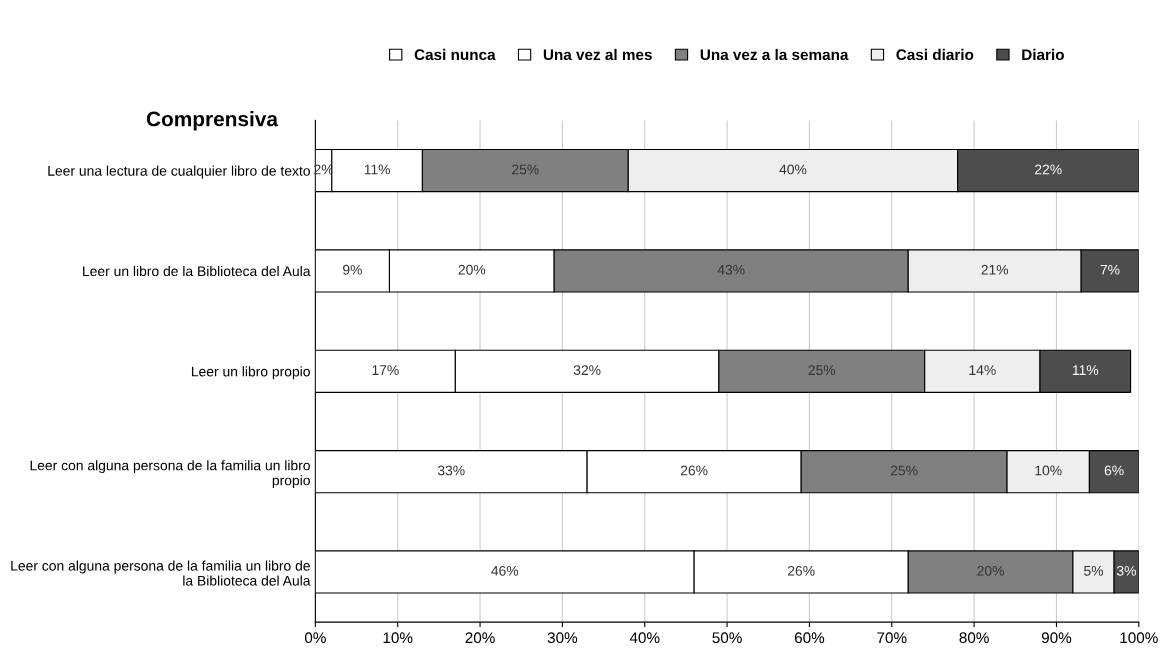 This screenshot has height=669, width=1168. What do you see at coordinates (398, 638) in the screenshot?
I see `x-tick-label: 10%` at bounding box center [398, 638].